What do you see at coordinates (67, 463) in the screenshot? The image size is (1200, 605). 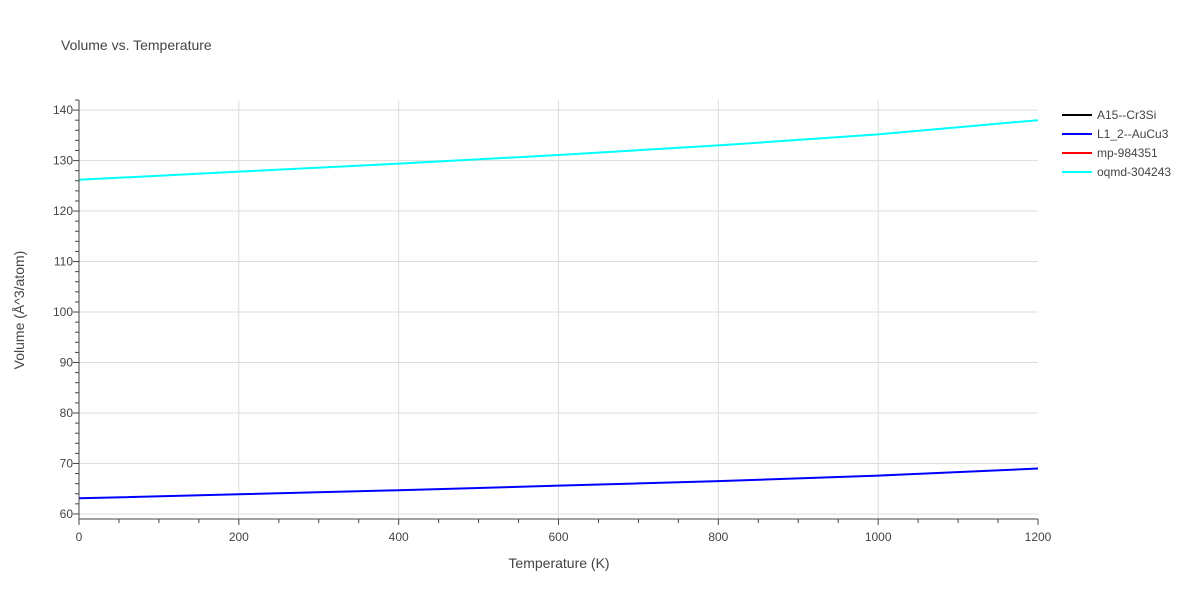 I see `y-tick-label: 70` at bounding box center [67, 463].